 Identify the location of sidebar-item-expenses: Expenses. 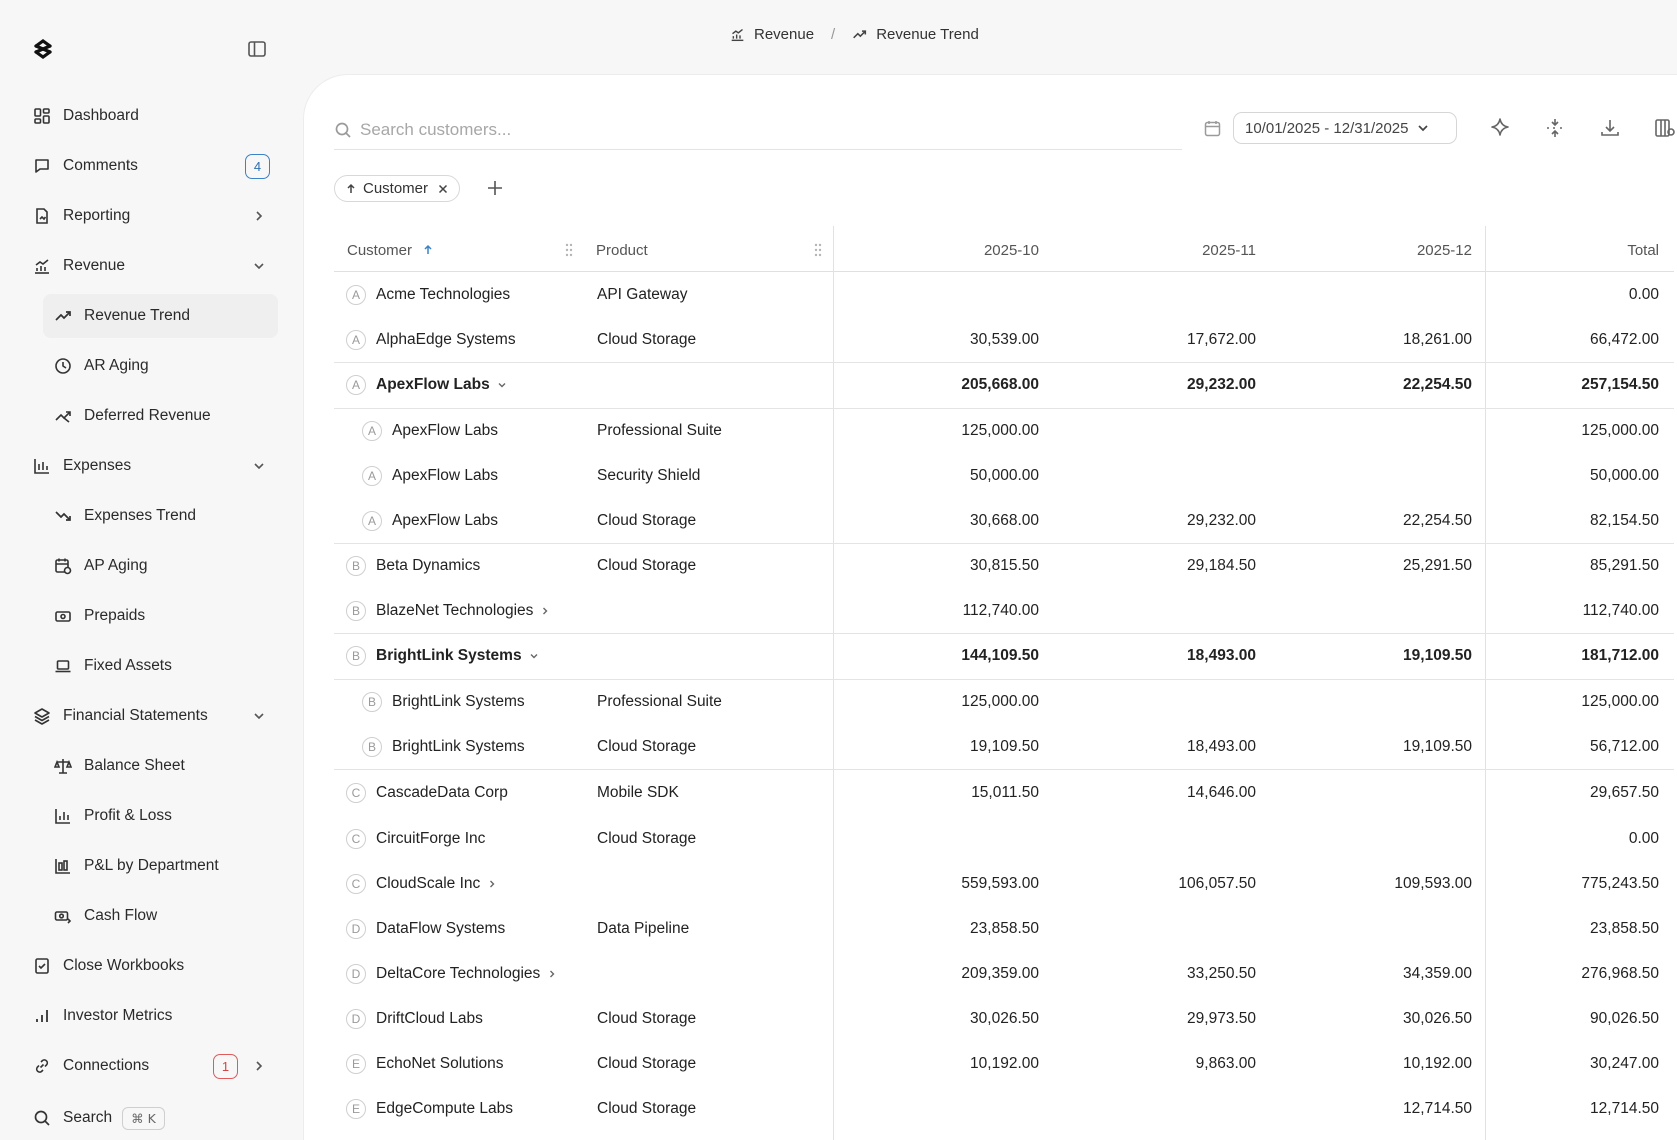
(150, 466).